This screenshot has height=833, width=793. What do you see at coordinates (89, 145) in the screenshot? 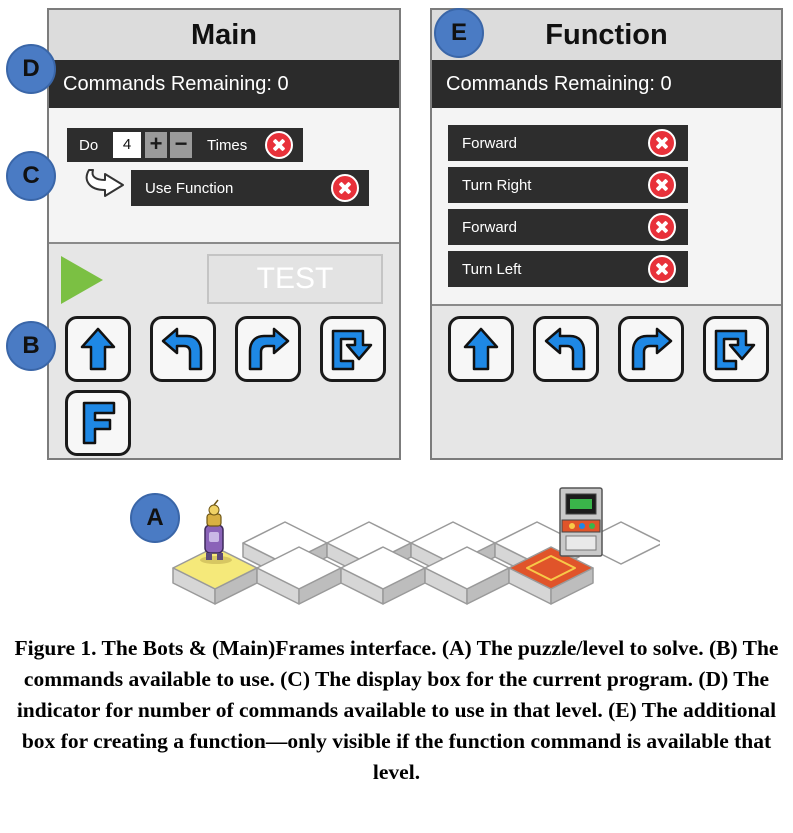
I see `loop-do-label: Do` at bounding box center [89, 145].